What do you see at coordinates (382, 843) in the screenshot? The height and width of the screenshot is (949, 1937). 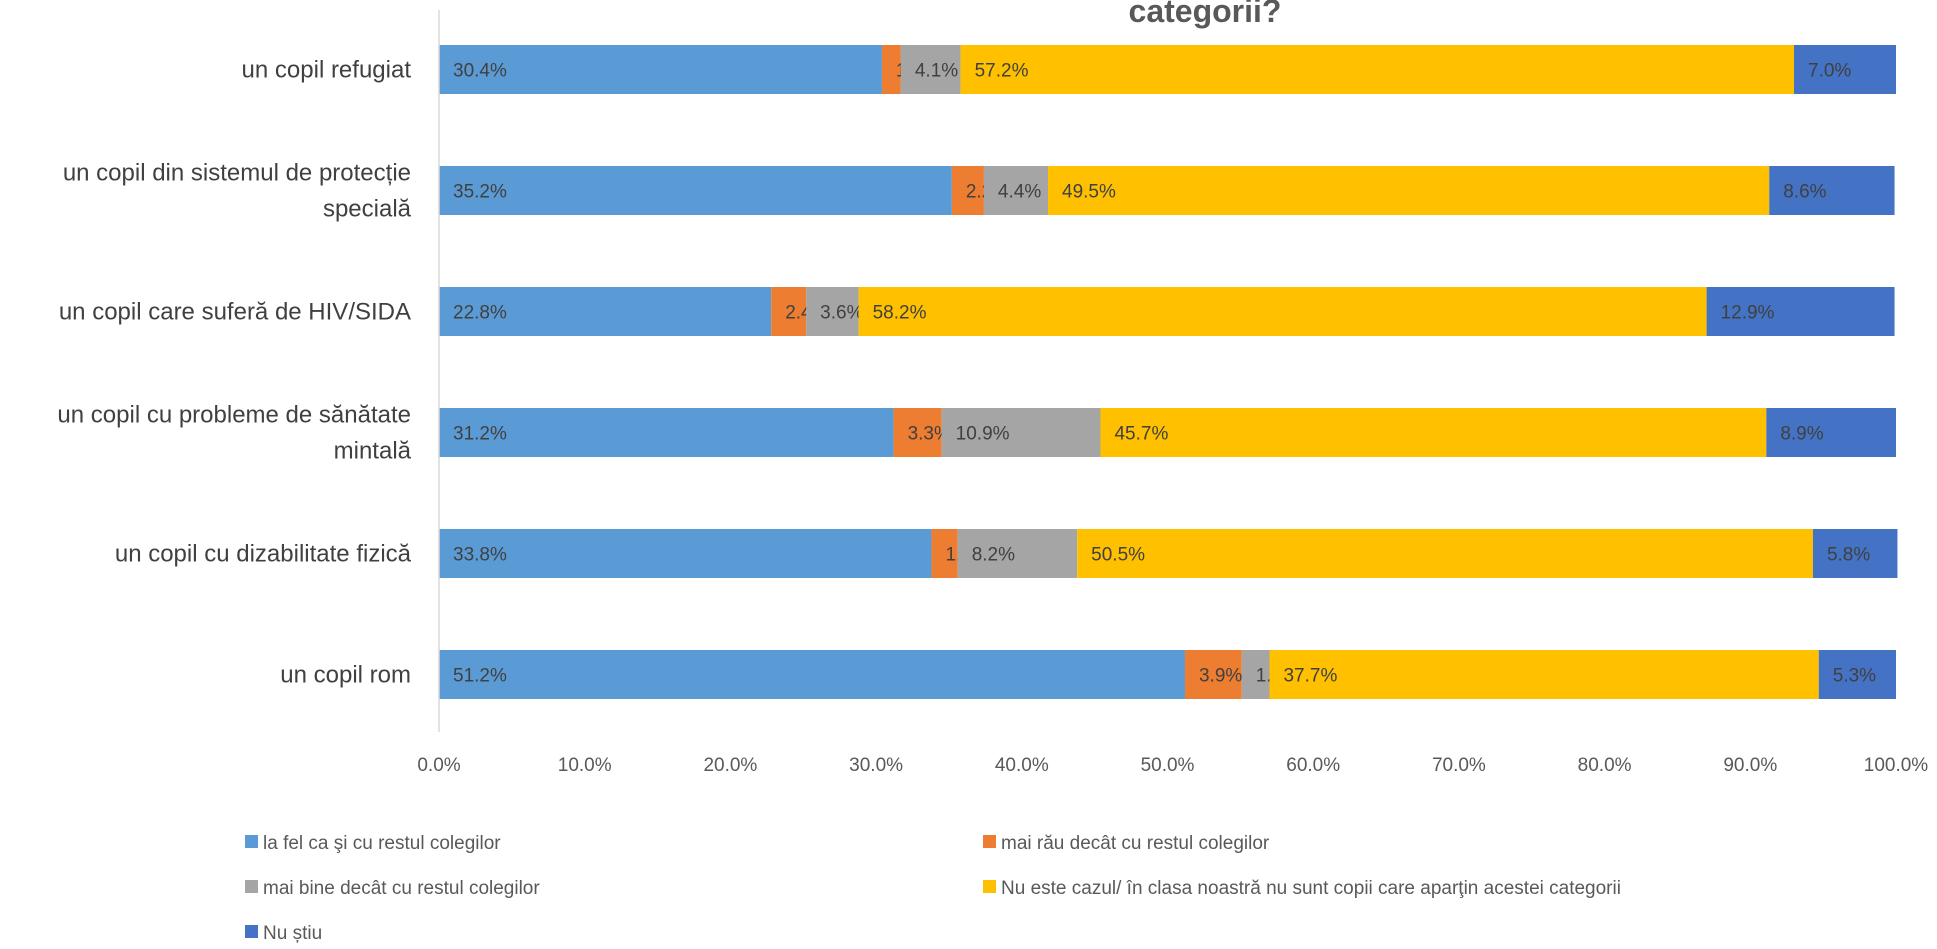 I see `legend-item-label: la fel ca şi cu restul colegilor` at bounding box center [382, 843].